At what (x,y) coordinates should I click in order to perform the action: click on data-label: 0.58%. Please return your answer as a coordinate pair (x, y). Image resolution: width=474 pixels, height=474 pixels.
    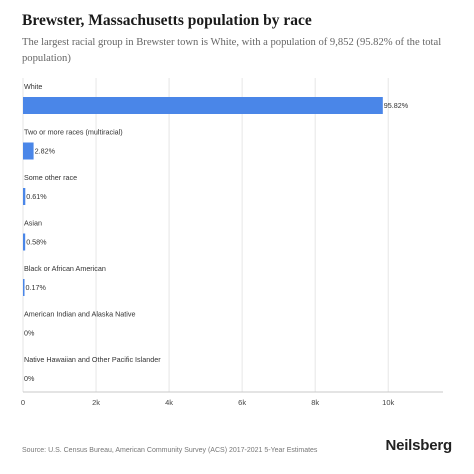
    Looking at the image, I should click on (36, 242).